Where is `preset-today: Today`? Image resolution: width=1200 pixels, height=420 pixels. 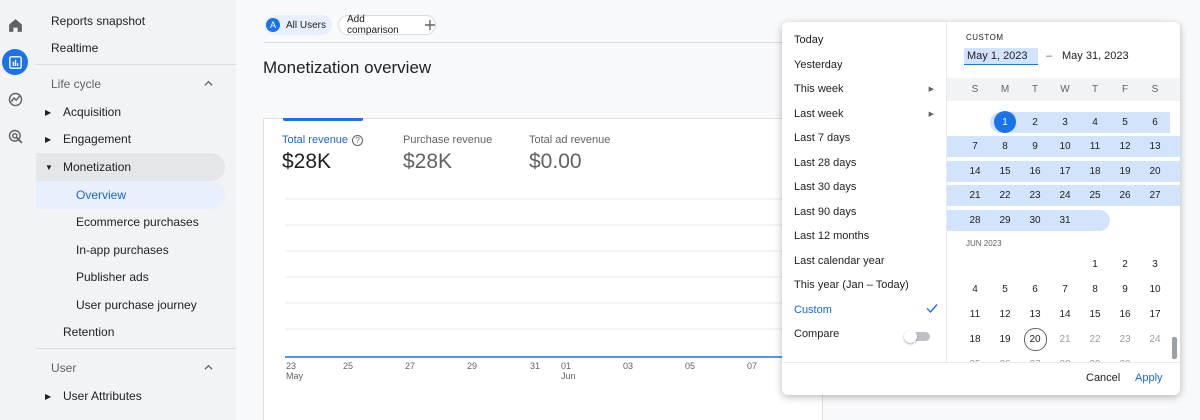
preset-today: Today is located at coordinates (869, 40).